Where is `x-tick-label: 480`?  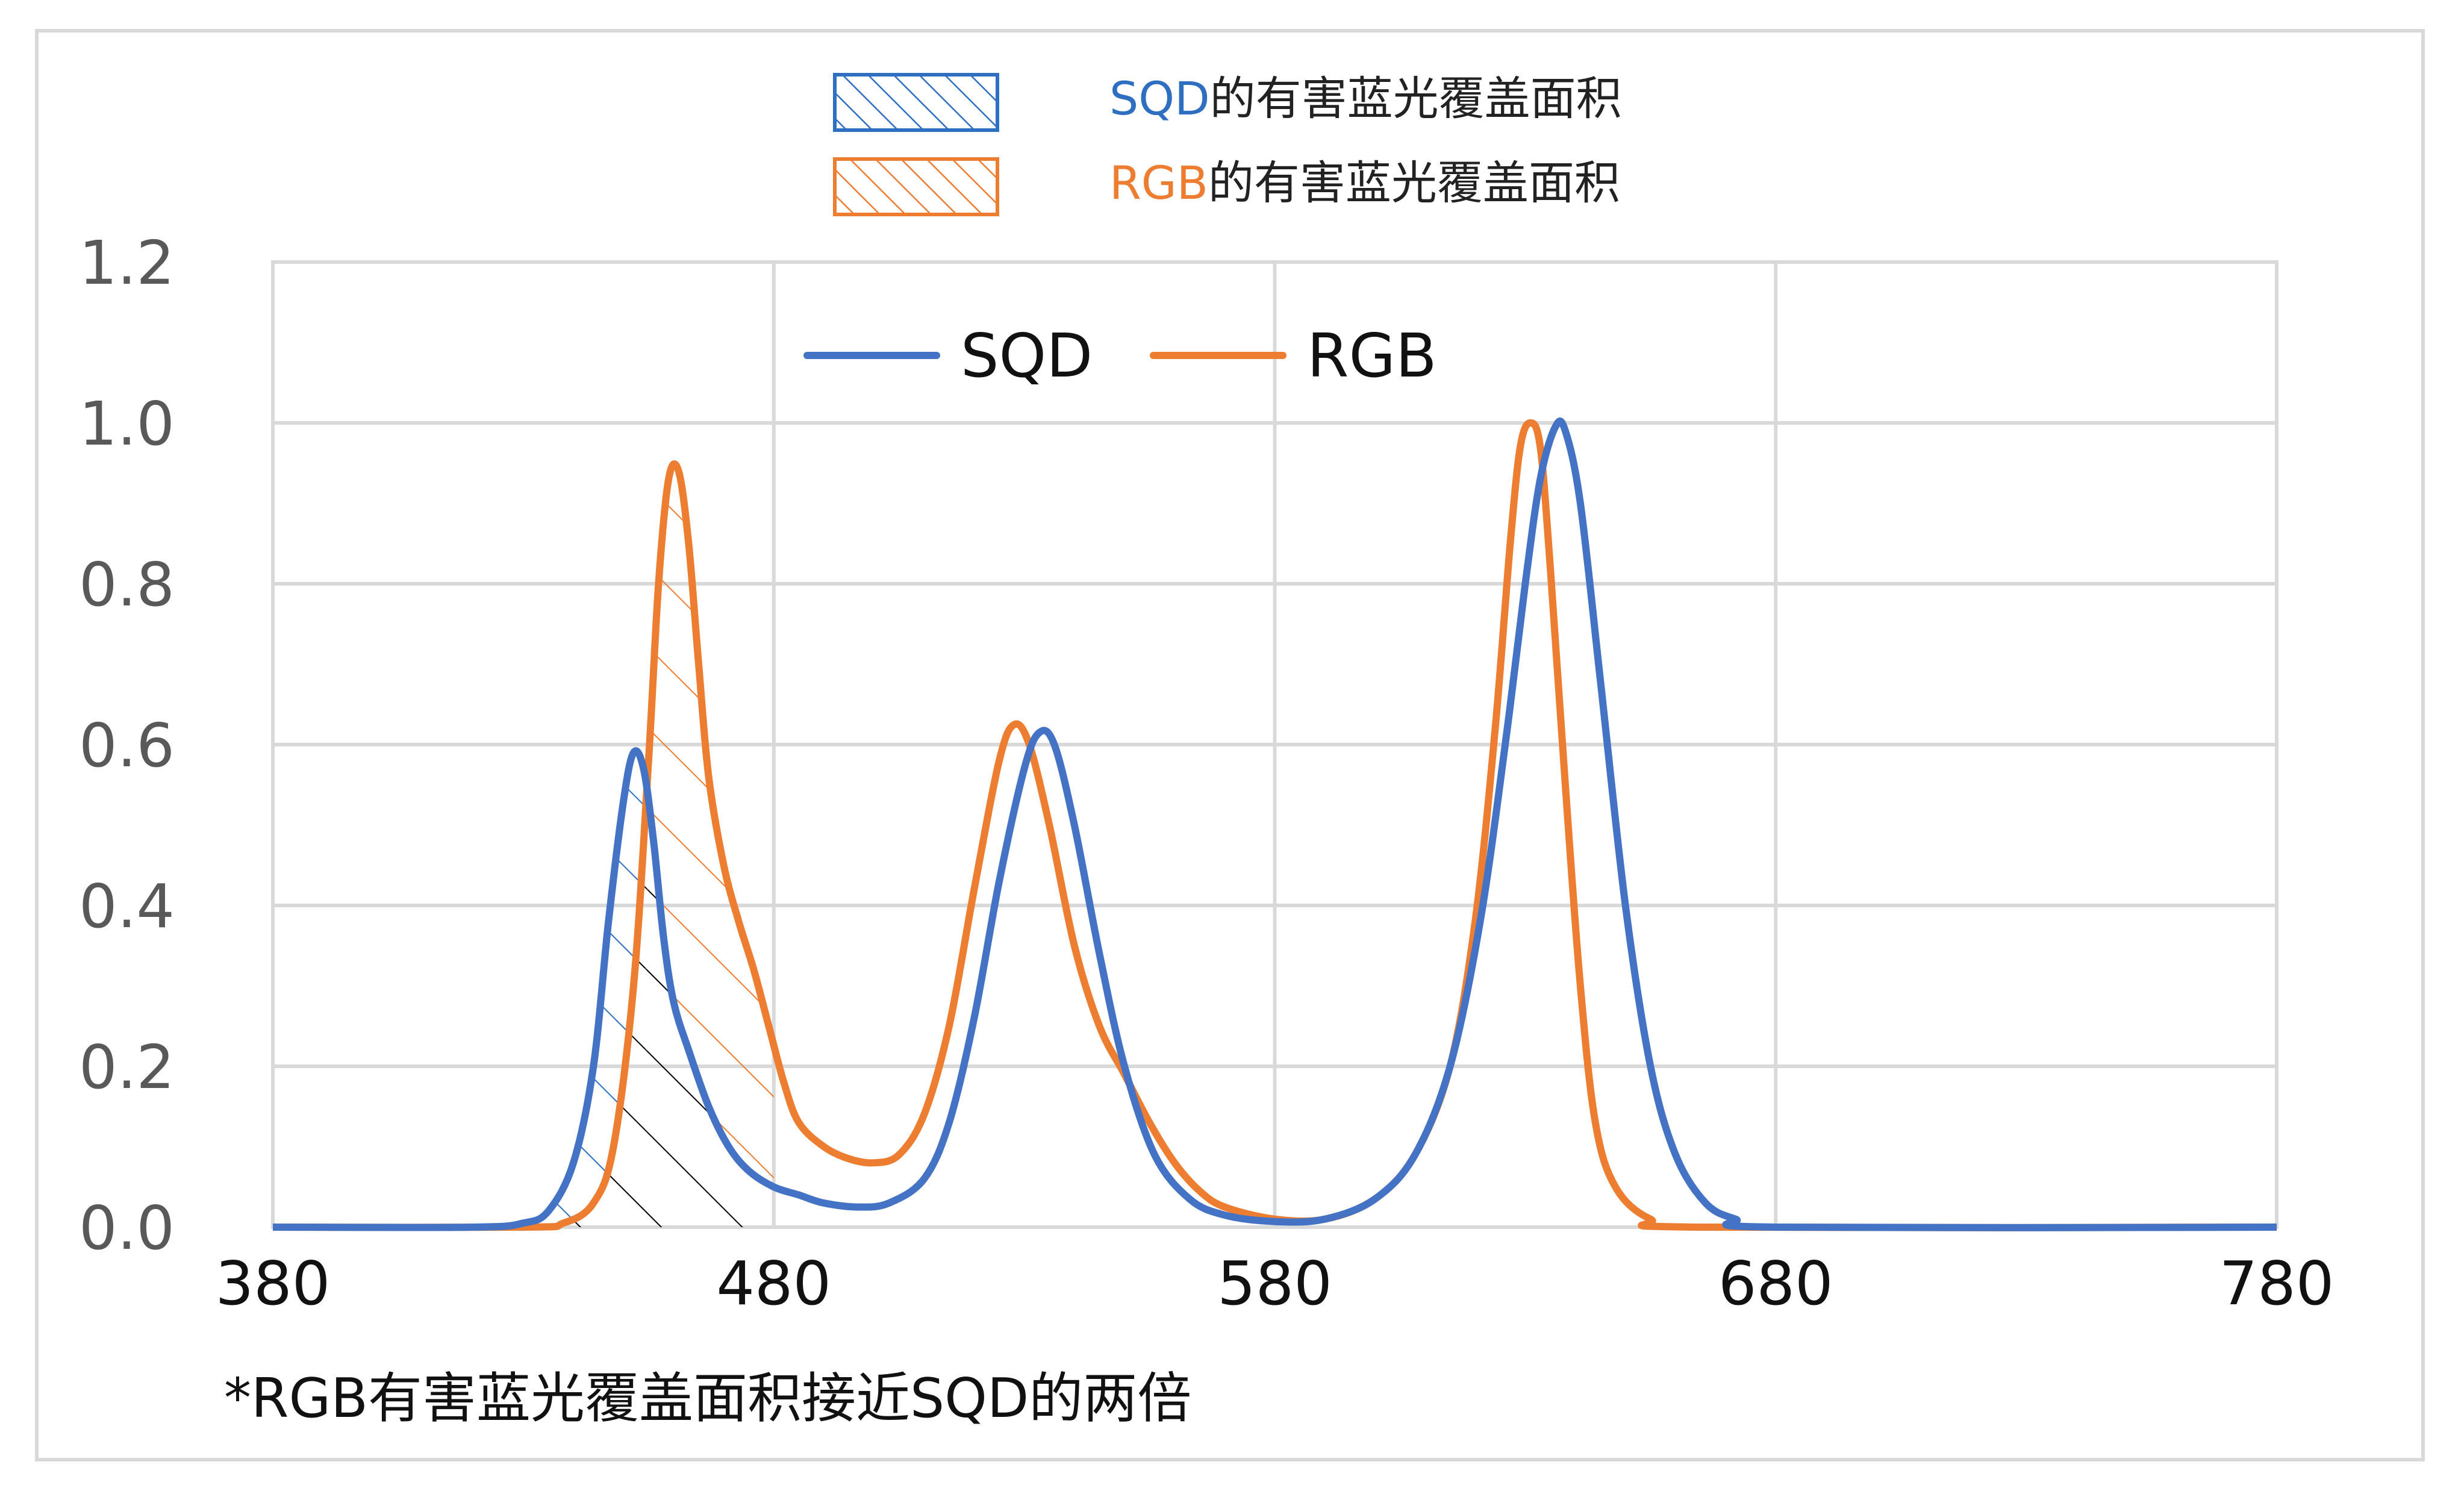 x-tick-label: 480 is located at coordinates (773, 1283).